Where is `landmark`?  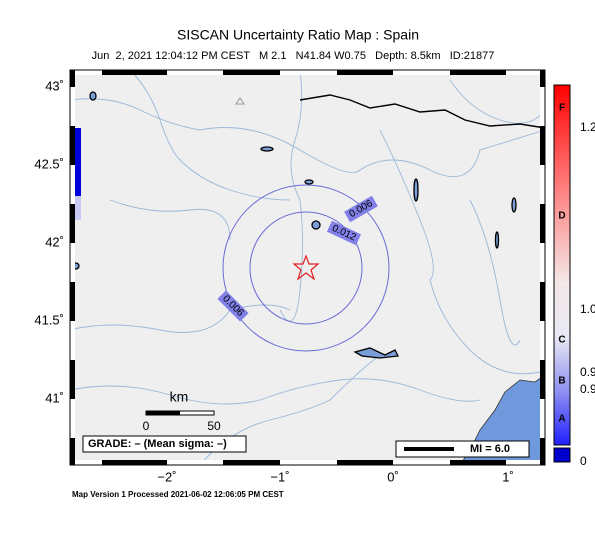 landmark is located at coordinates (240, 101).